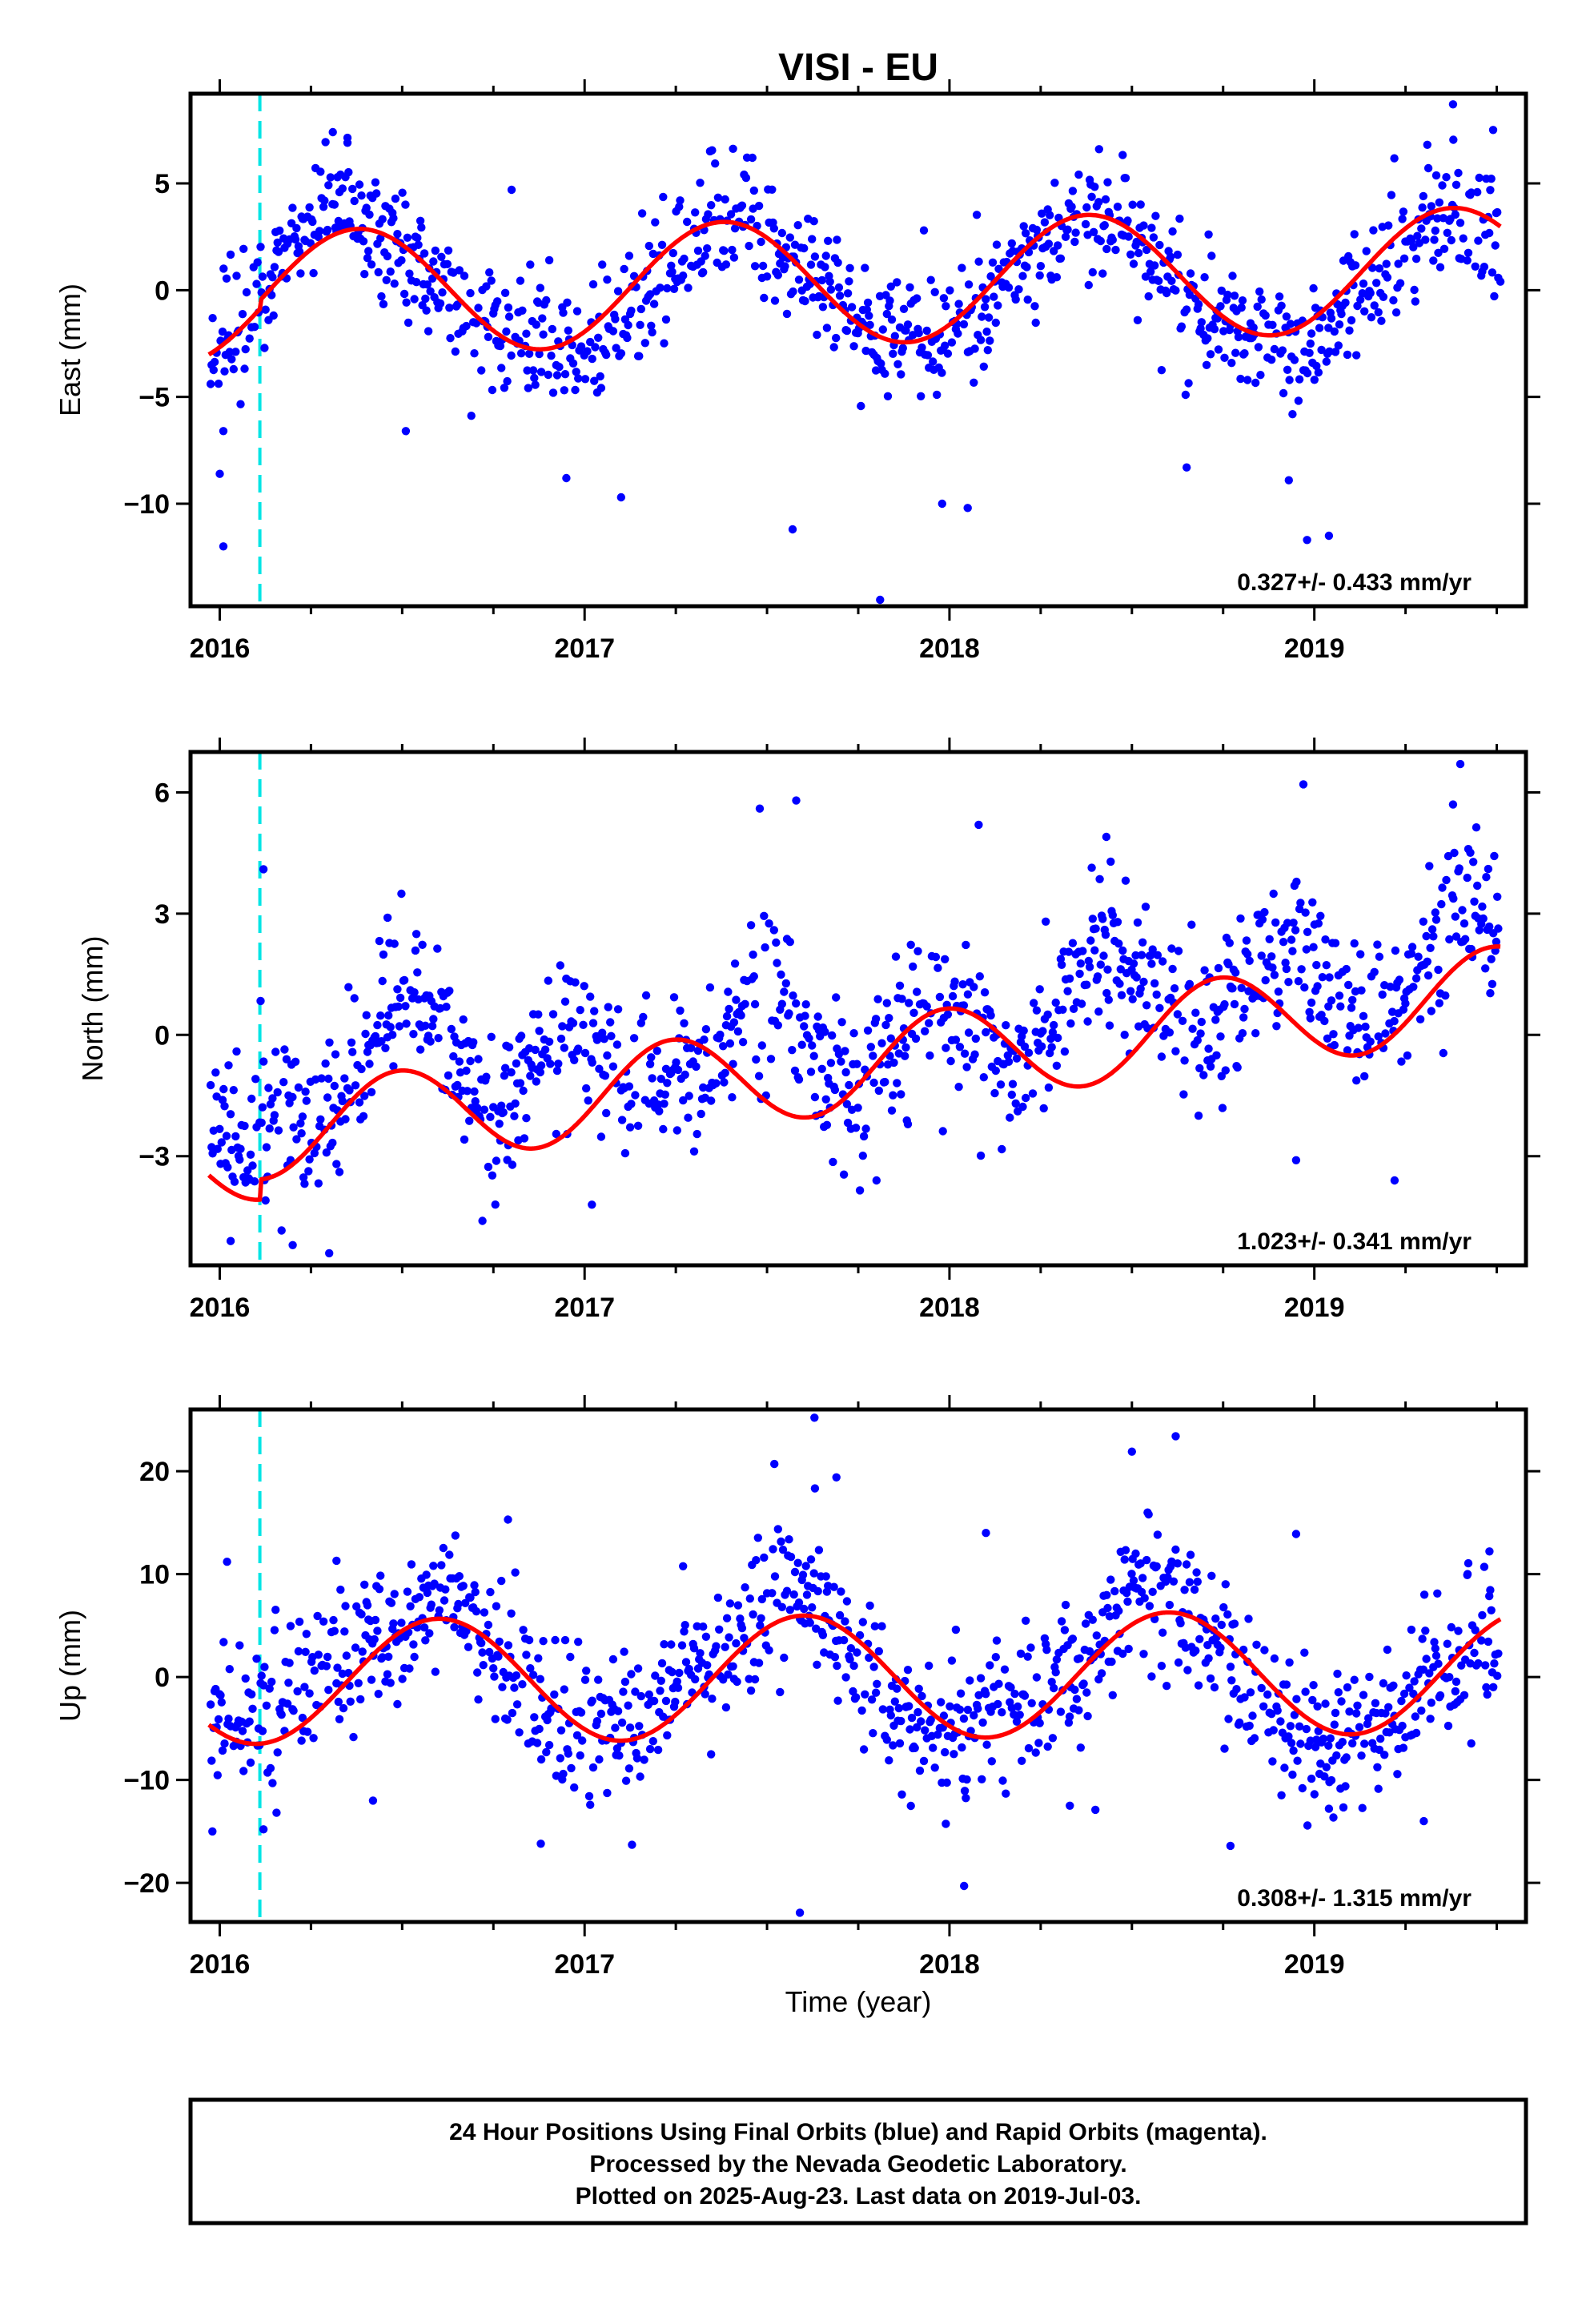  What do you see at coordinates (1355, 582) in the screenshot?
I see `east-rate-label: 0.327+/- 0.433 mm/yr` at bounding box center [1355, 582].